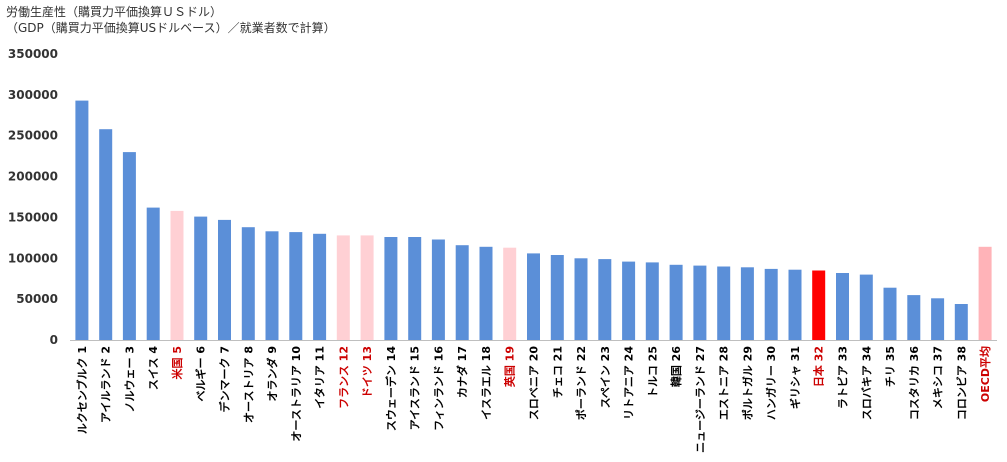  I want to click on category-label: オーストリア 8, so click(248, 384).